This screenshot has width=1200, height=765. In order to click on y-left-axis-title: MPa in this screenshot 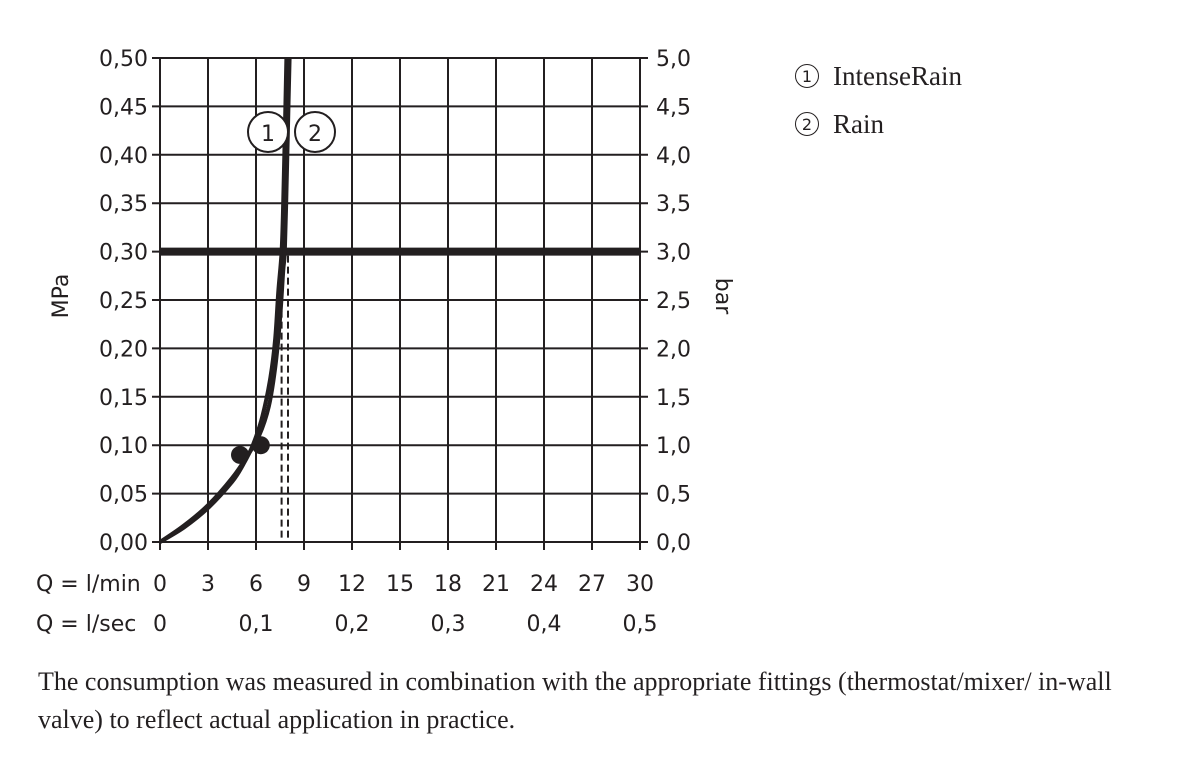, I will do `click(61, 296)`.